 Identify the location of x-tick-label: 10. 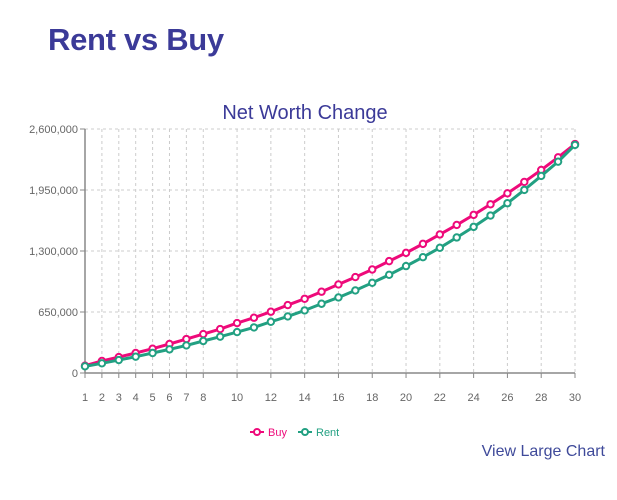
(237, 398).